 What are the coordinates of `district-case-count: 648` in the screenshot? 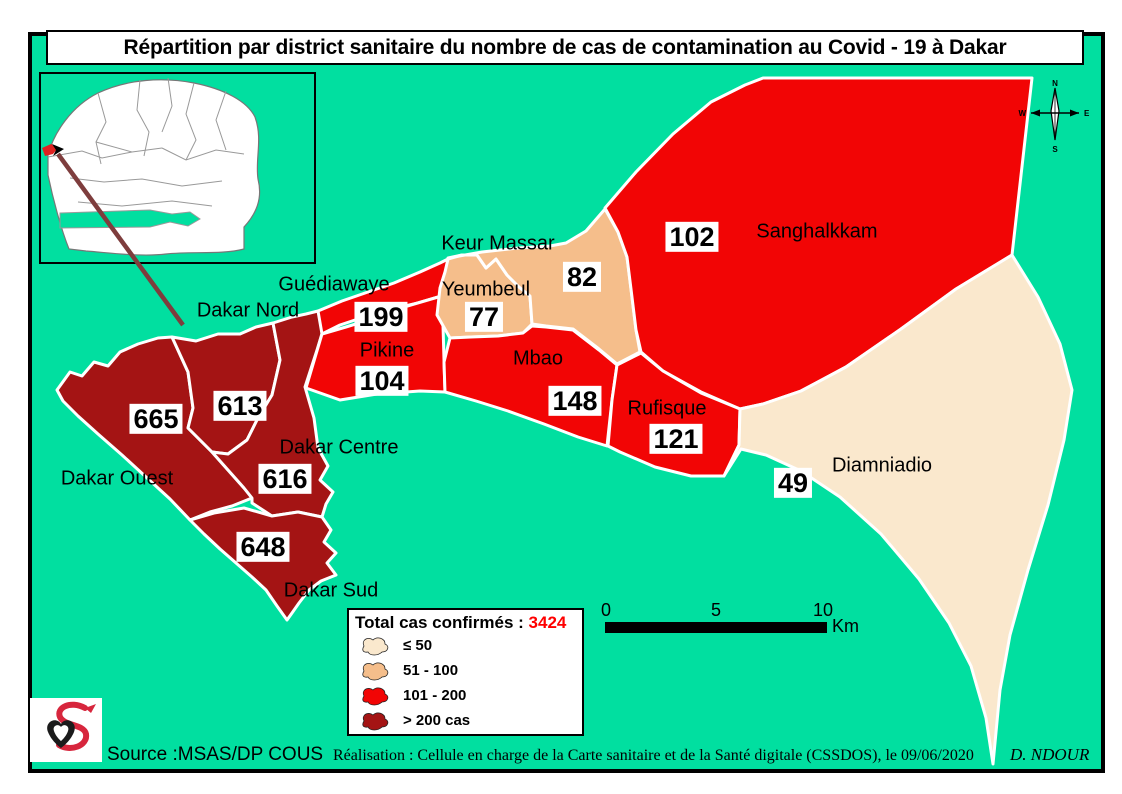 It's located at (263, 547).